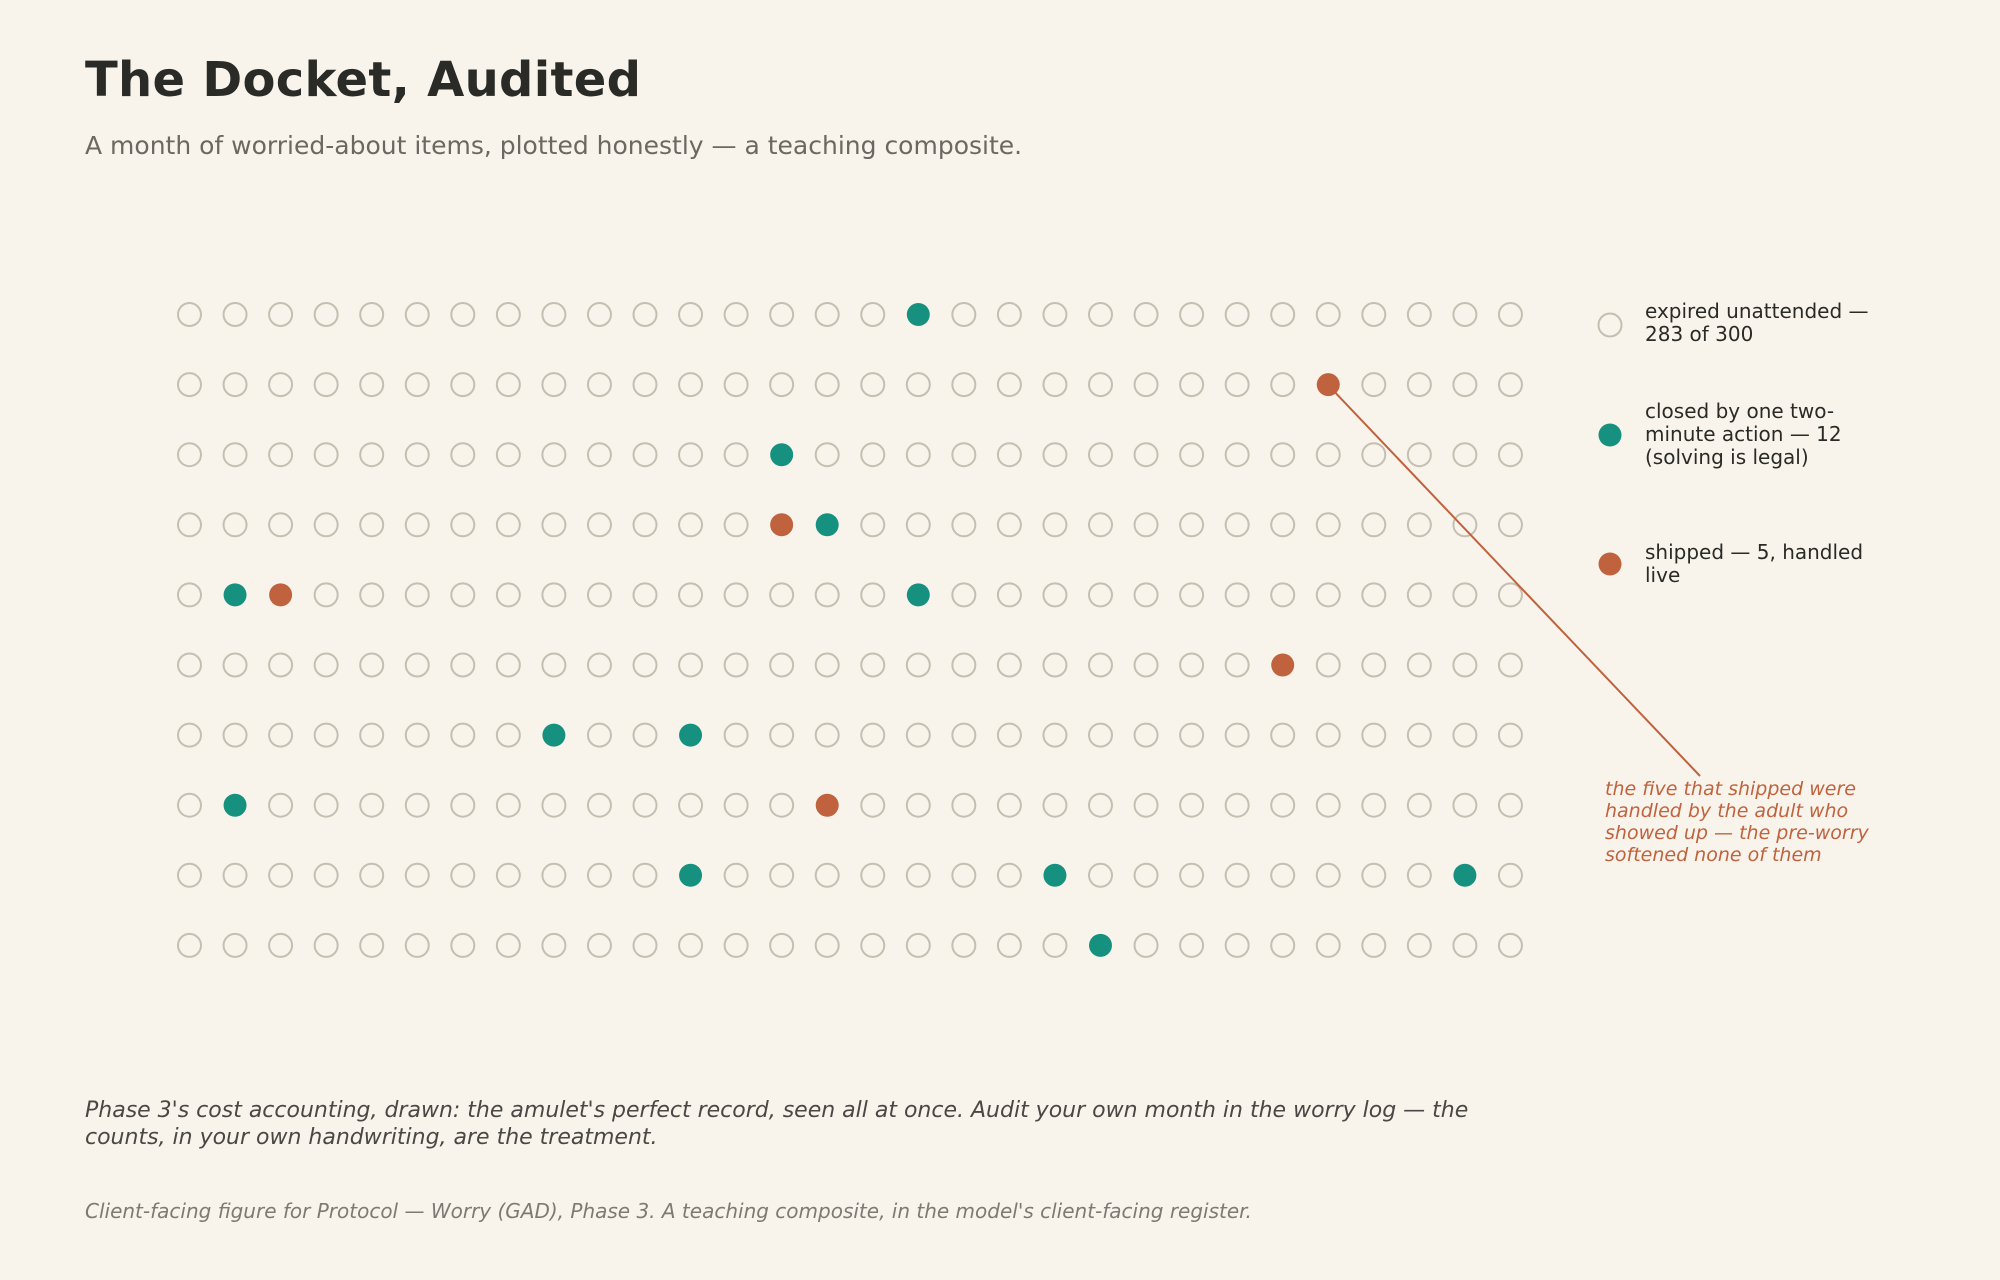 This screenshot has width=2000, height=1280. What do you see at coordinates (1757, 322) in the screenshot?
I see `legend-label-expired: expired unattended — 283 of 300` at bounding box center [1757, 322].